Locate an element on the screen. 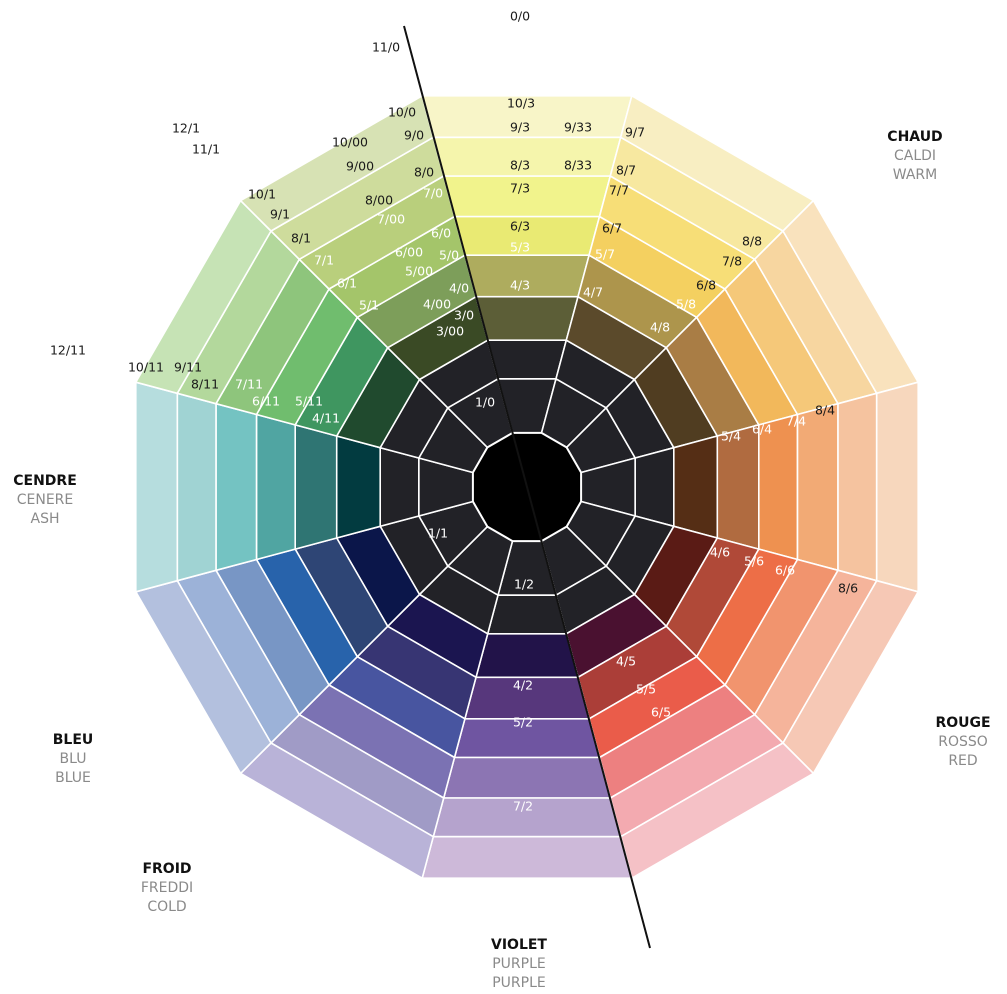  shade-code-label: 4/2 is located at coordinates (523, 685).